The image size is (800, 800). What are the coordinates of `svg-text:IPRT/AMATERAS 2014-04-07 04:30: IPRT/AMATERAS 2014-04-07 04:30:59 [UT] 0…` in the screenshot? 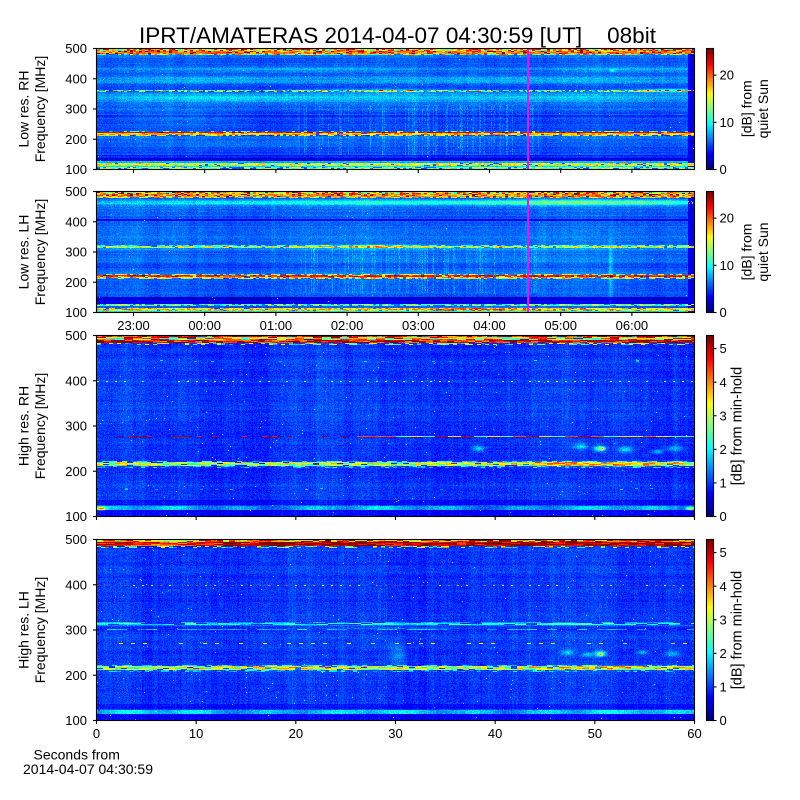 It's located at (398, 35).